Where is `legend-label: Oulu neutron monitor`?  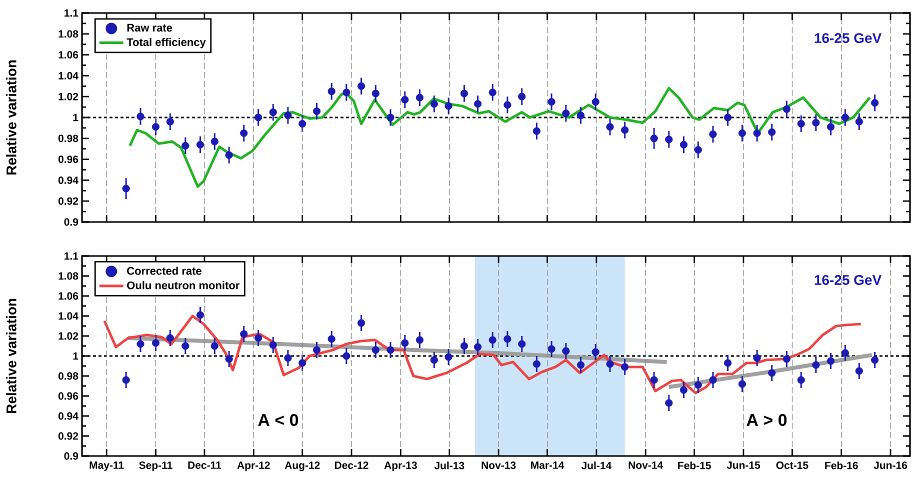
legend-label: Oulu neutron monitor is located at coordinates (183, 285).